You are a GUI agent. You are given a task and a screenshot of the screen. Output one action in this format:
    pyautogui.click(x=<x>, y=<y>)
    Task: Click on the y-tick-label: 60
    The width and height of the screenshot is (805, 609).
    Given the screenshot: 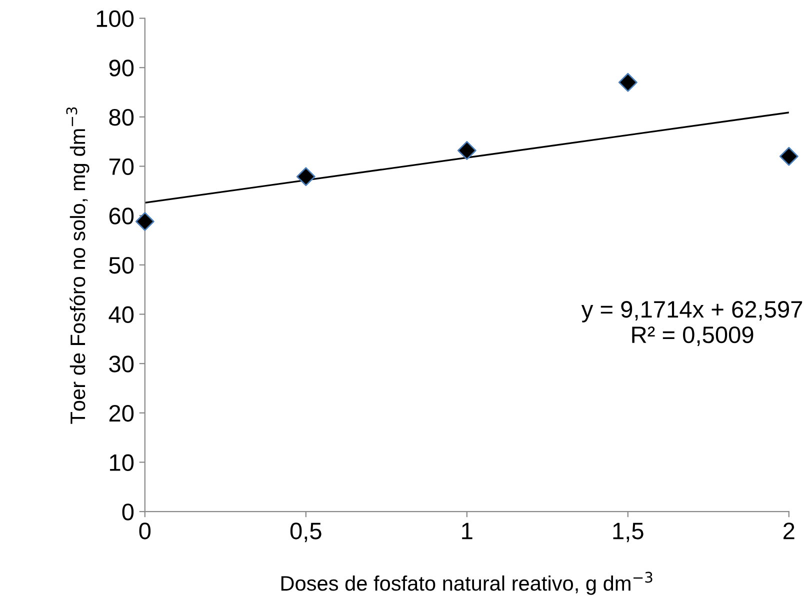 What is the action you would take?
    pyautogui.click(x=121, y=216)
    